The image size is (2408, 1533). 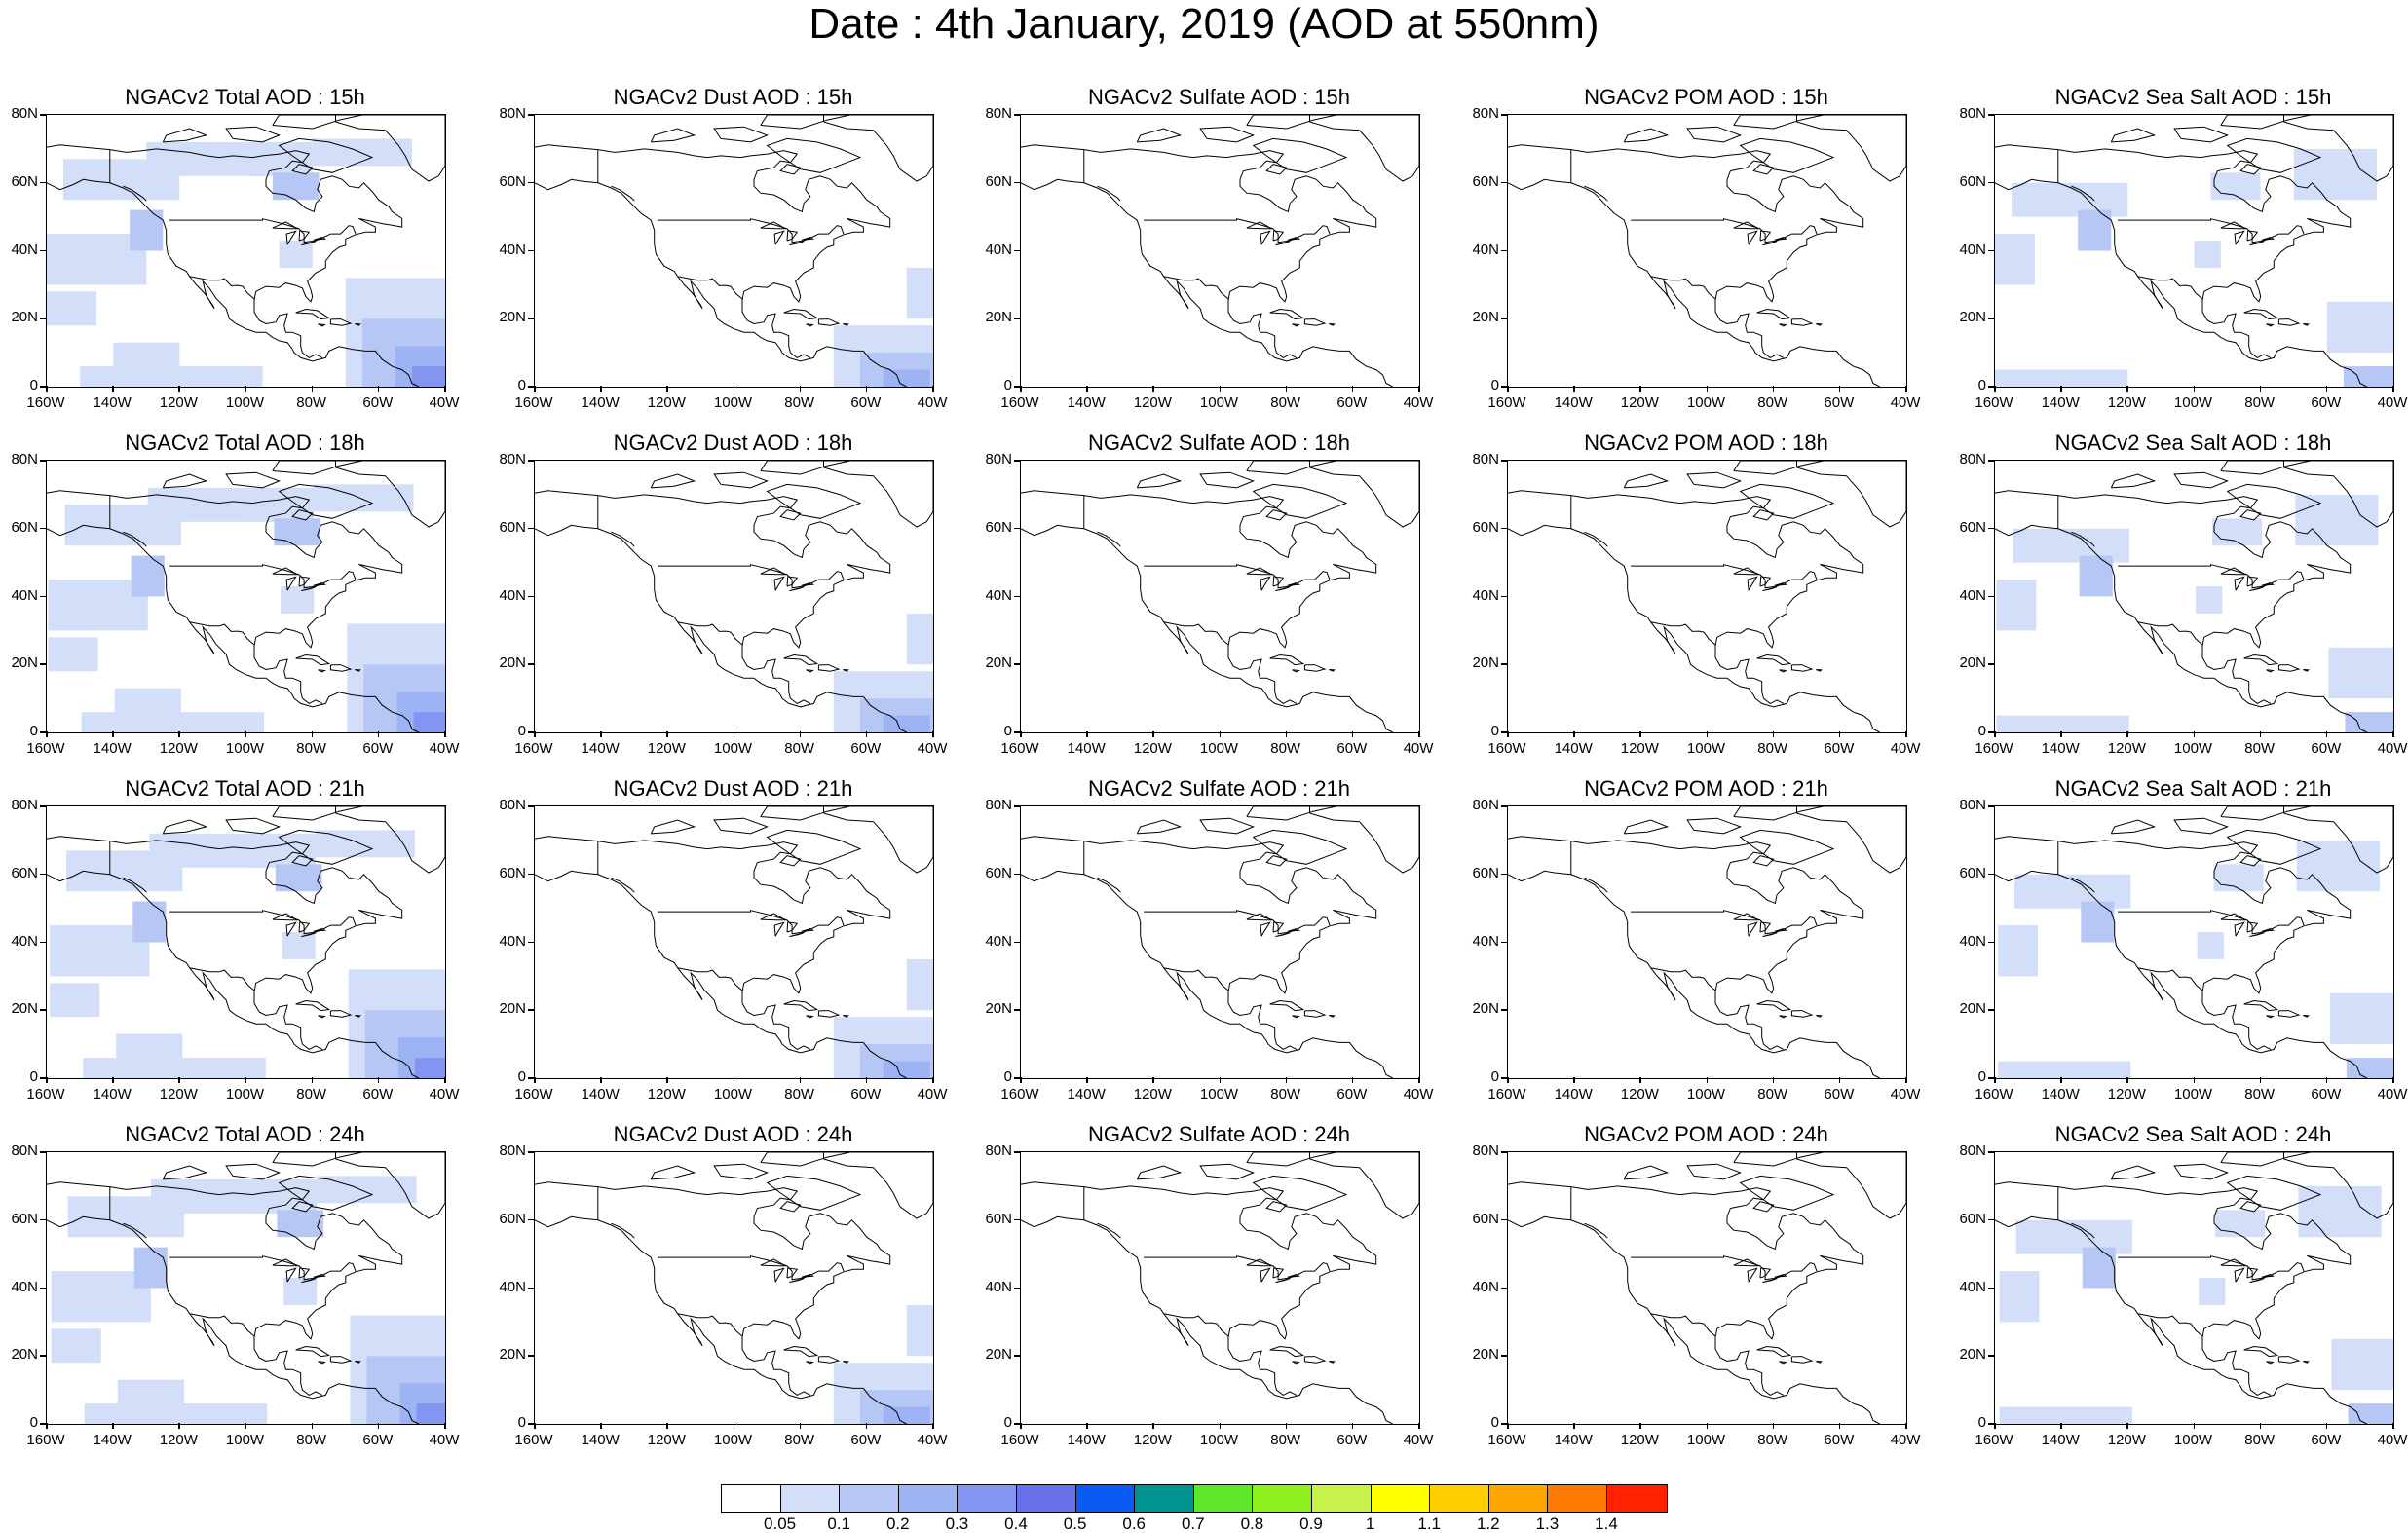 I want to click on panel-title: NGACv2 Total AOD : 15h, so click(x=245, y=97).